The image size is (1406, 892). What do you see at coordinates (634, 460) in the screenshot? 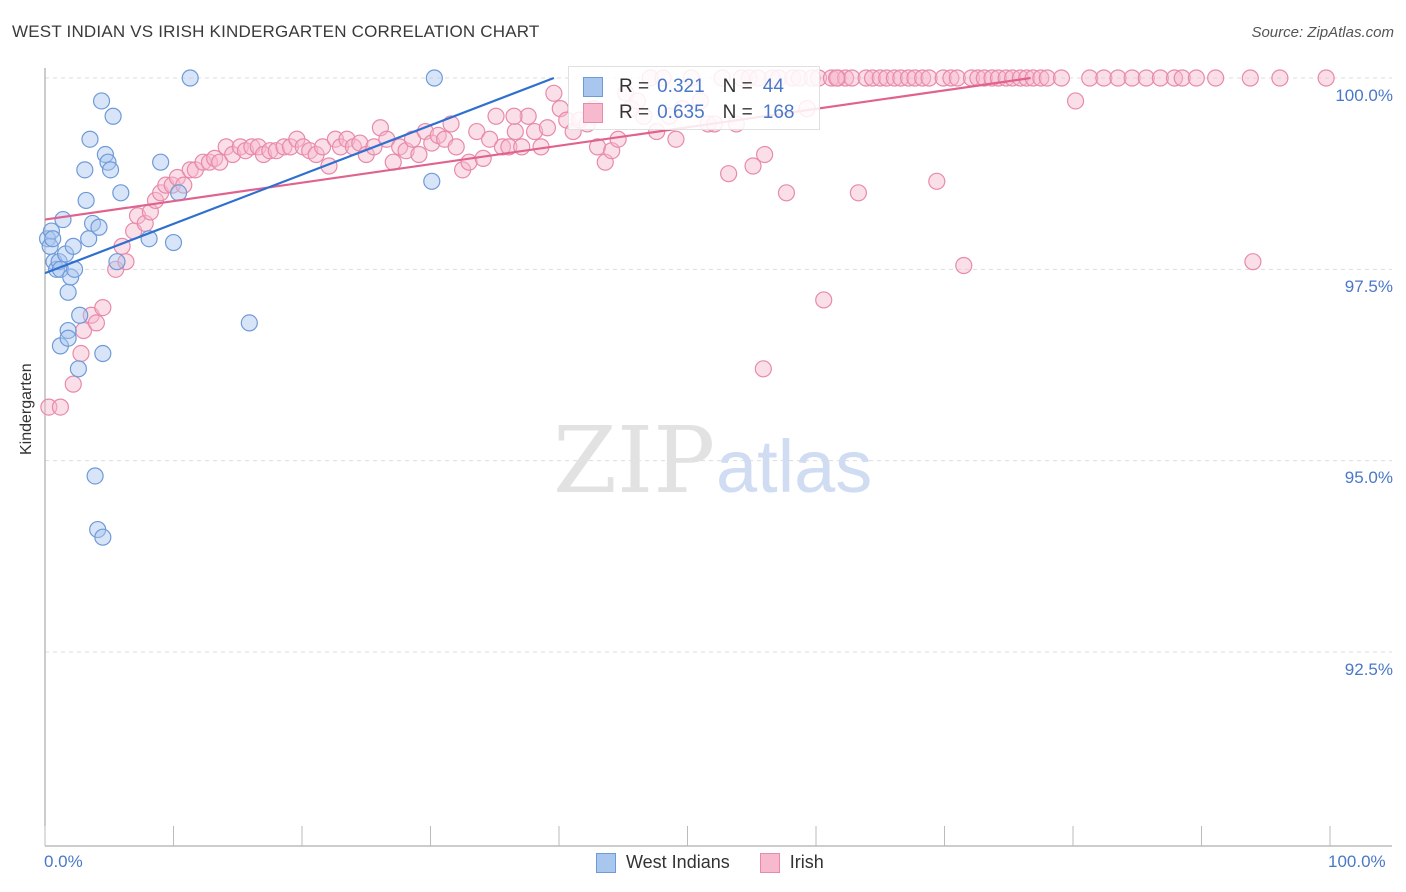
I see `watermark-zip: ZIP` at bounding box center [634, 460].